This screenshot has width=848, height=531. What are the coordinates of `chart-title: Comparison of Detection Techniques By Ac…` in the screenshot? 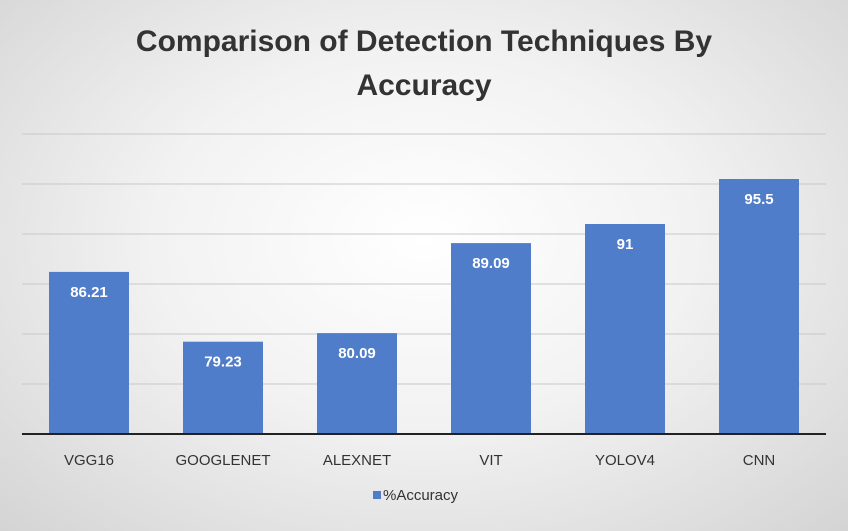 It's located at (424, 63).